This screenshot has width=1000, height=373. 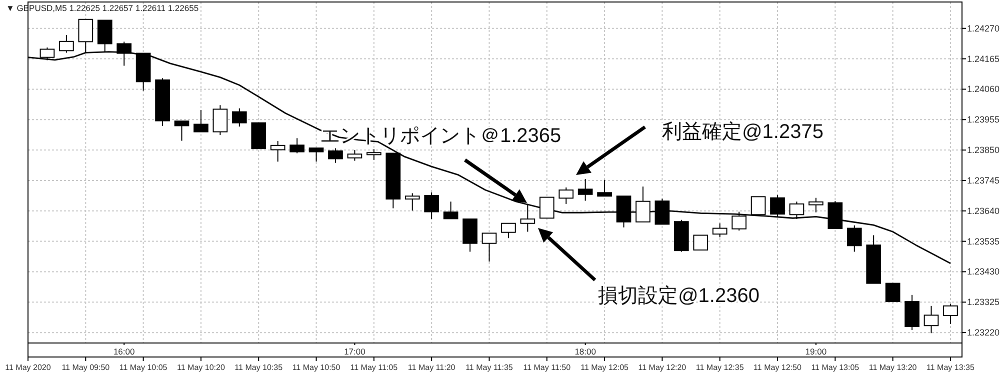 I want to click on x-tick-label: 11 May 10:20, so click(x=201, y=367).